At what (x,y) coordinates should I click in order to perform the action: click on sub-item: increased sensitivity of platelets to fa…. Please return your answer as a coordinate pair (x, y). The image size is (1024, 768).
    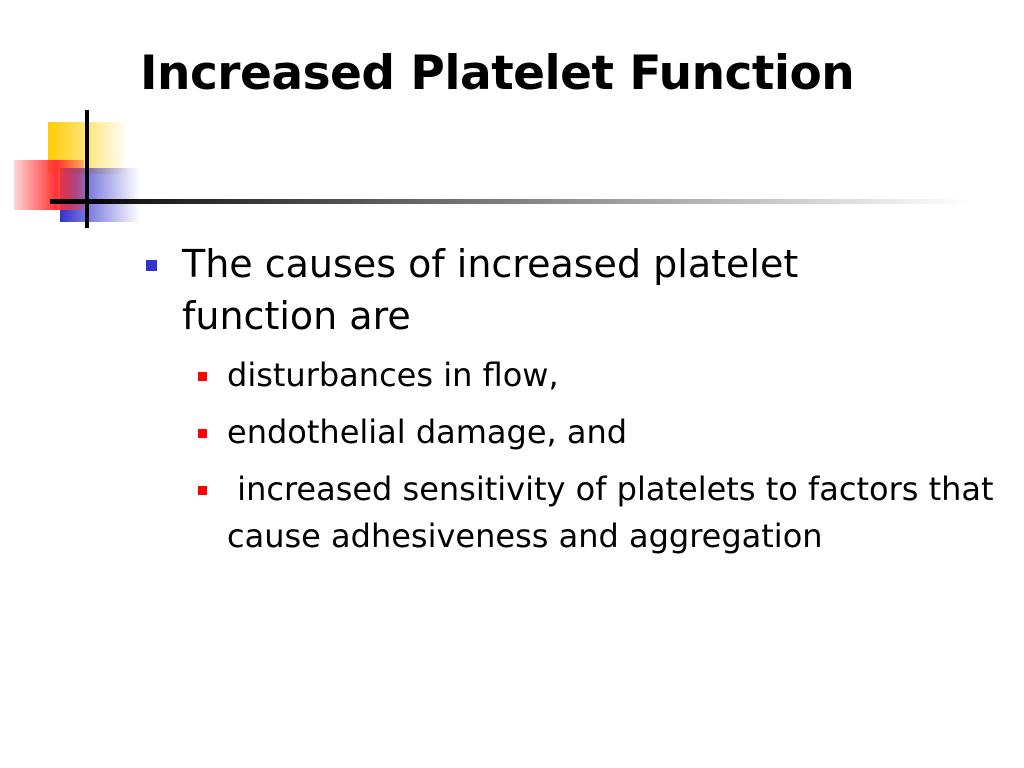
    Looking at the image, I should click on (597, 513).